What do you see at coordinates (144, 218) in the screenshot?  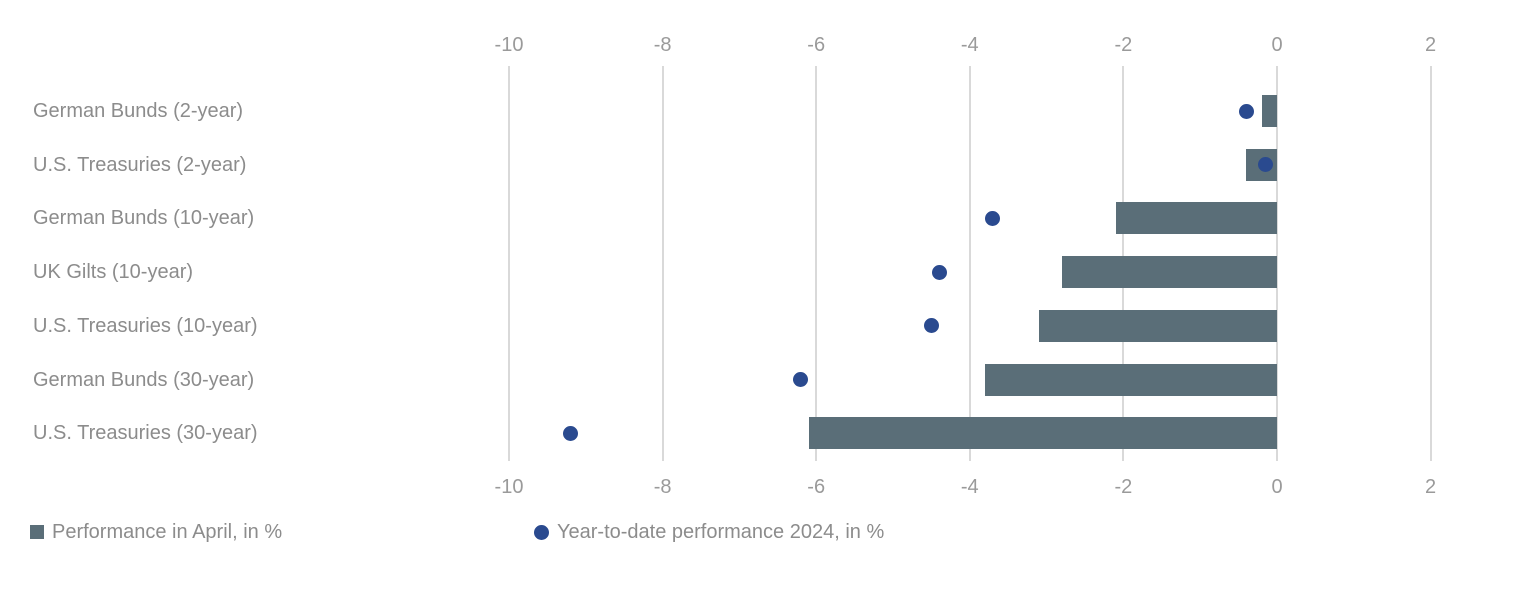 I see `category-label-german-bunds-10-year: German Bunds (10-year)` at bounding box center [144, 218].